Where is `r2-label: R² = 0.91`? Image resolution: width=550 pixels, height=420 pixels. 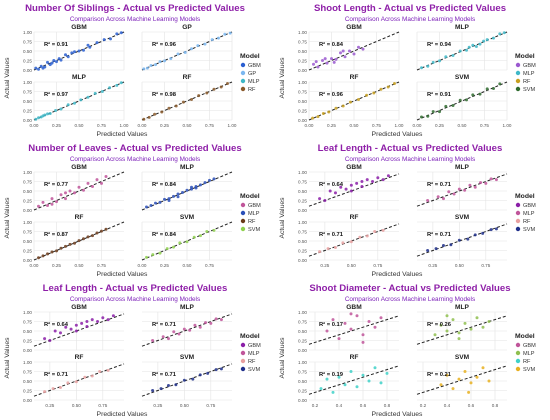 r2-label: R² = 0.91 is located at coordinates (56, 44).